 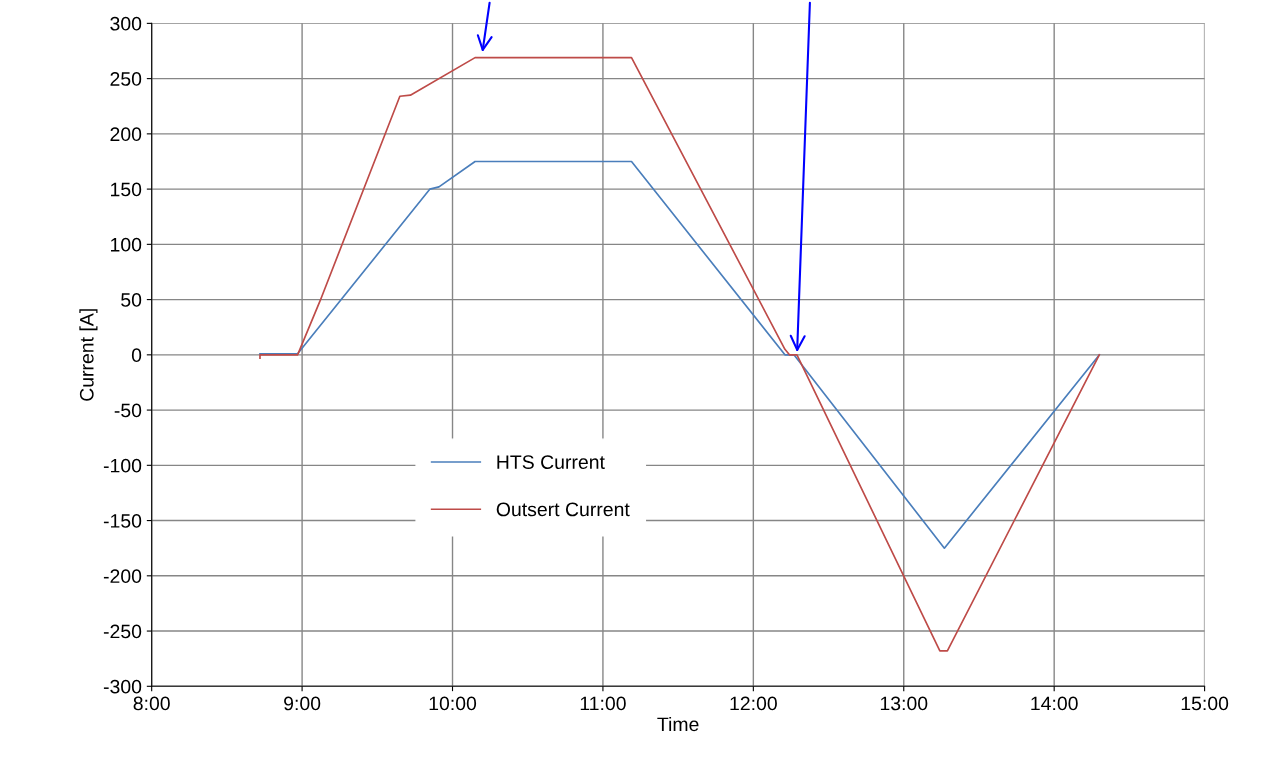 I want to click on y-axis-title: Current [A], so click(x=88, y=355).